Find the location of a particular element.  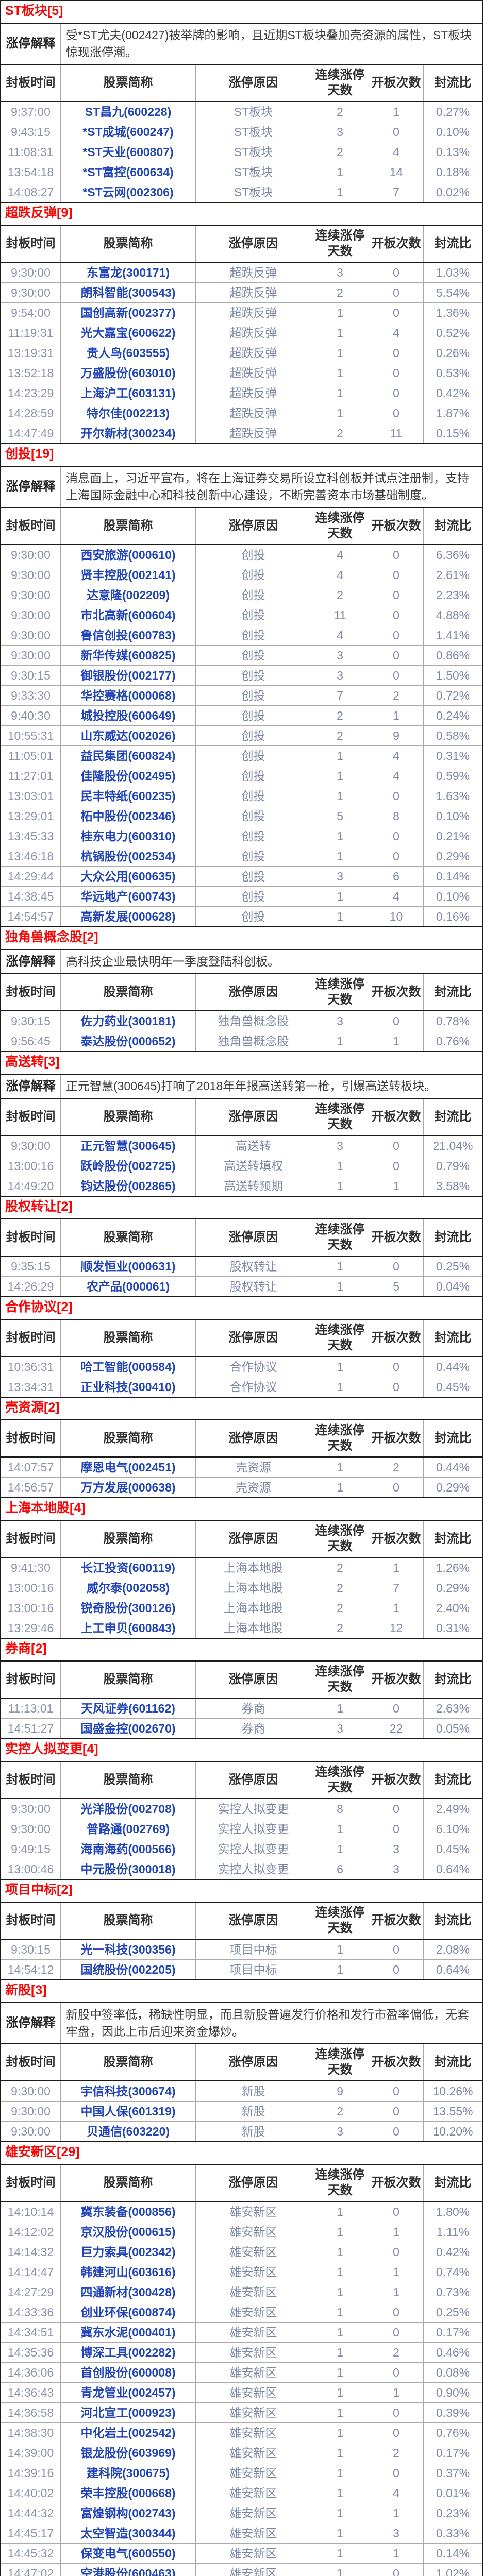

stock-link: 华控赛格(000068) is located at coordinates (128, 695).